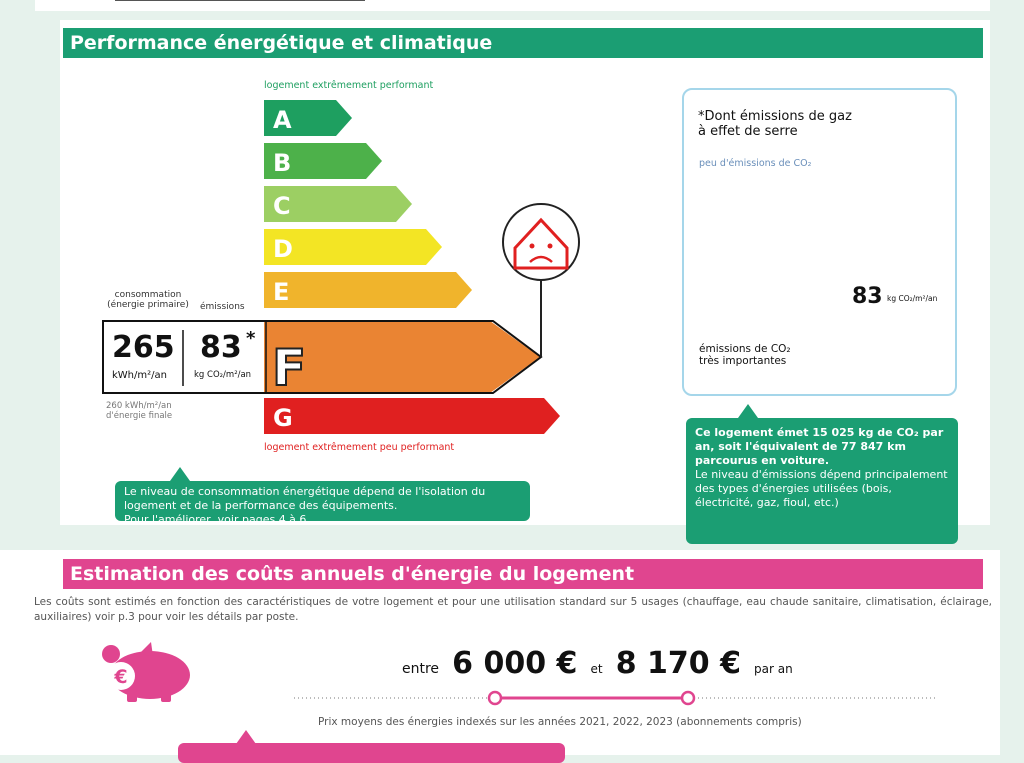 The image size is (1024, 763). I want to click on cost-min: 6 000 €, so click(515, 663).